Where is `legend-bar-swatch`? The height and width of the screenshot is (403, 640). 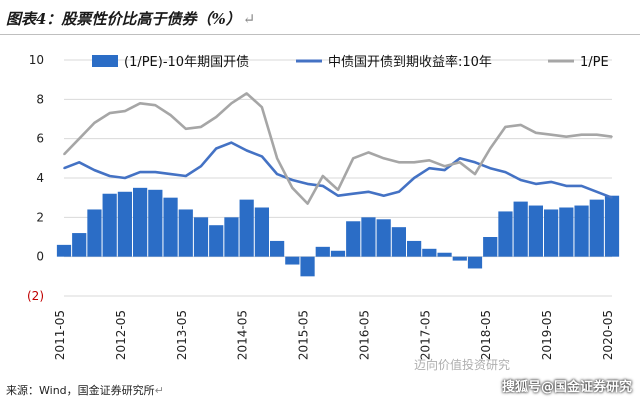
legend-bar-swatch is located at coordinates (105, 61).